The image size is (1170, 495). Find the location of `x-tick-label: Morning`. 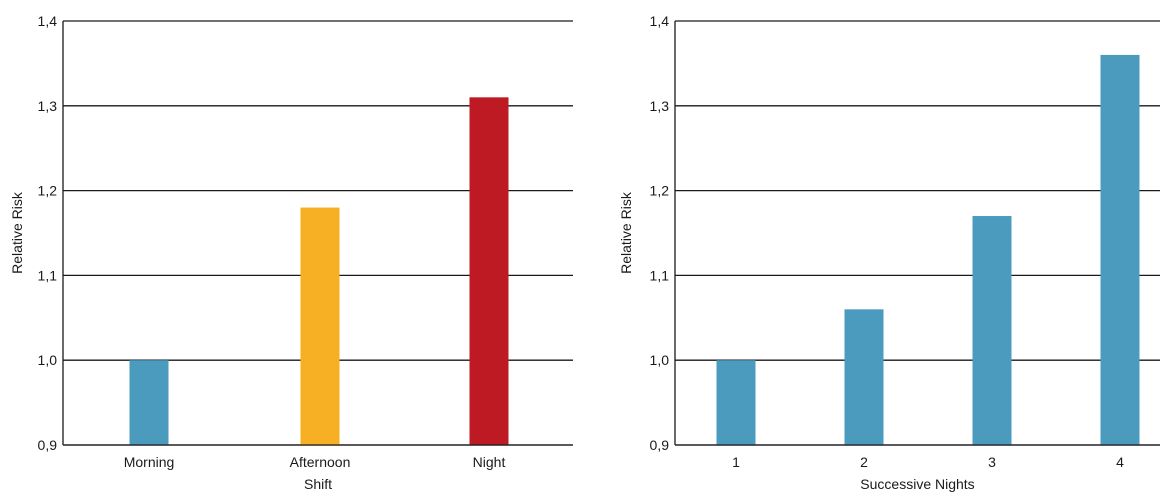

x-tick-label: Morning is located at coordinates (149, 462).